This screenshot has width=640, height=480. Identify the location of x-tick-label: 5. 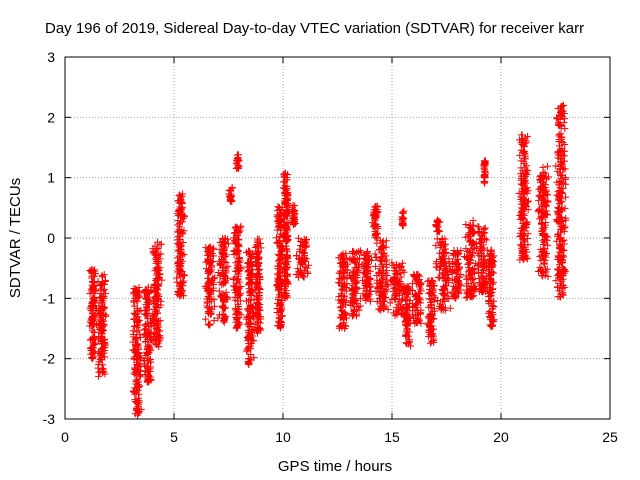
(174, 437).